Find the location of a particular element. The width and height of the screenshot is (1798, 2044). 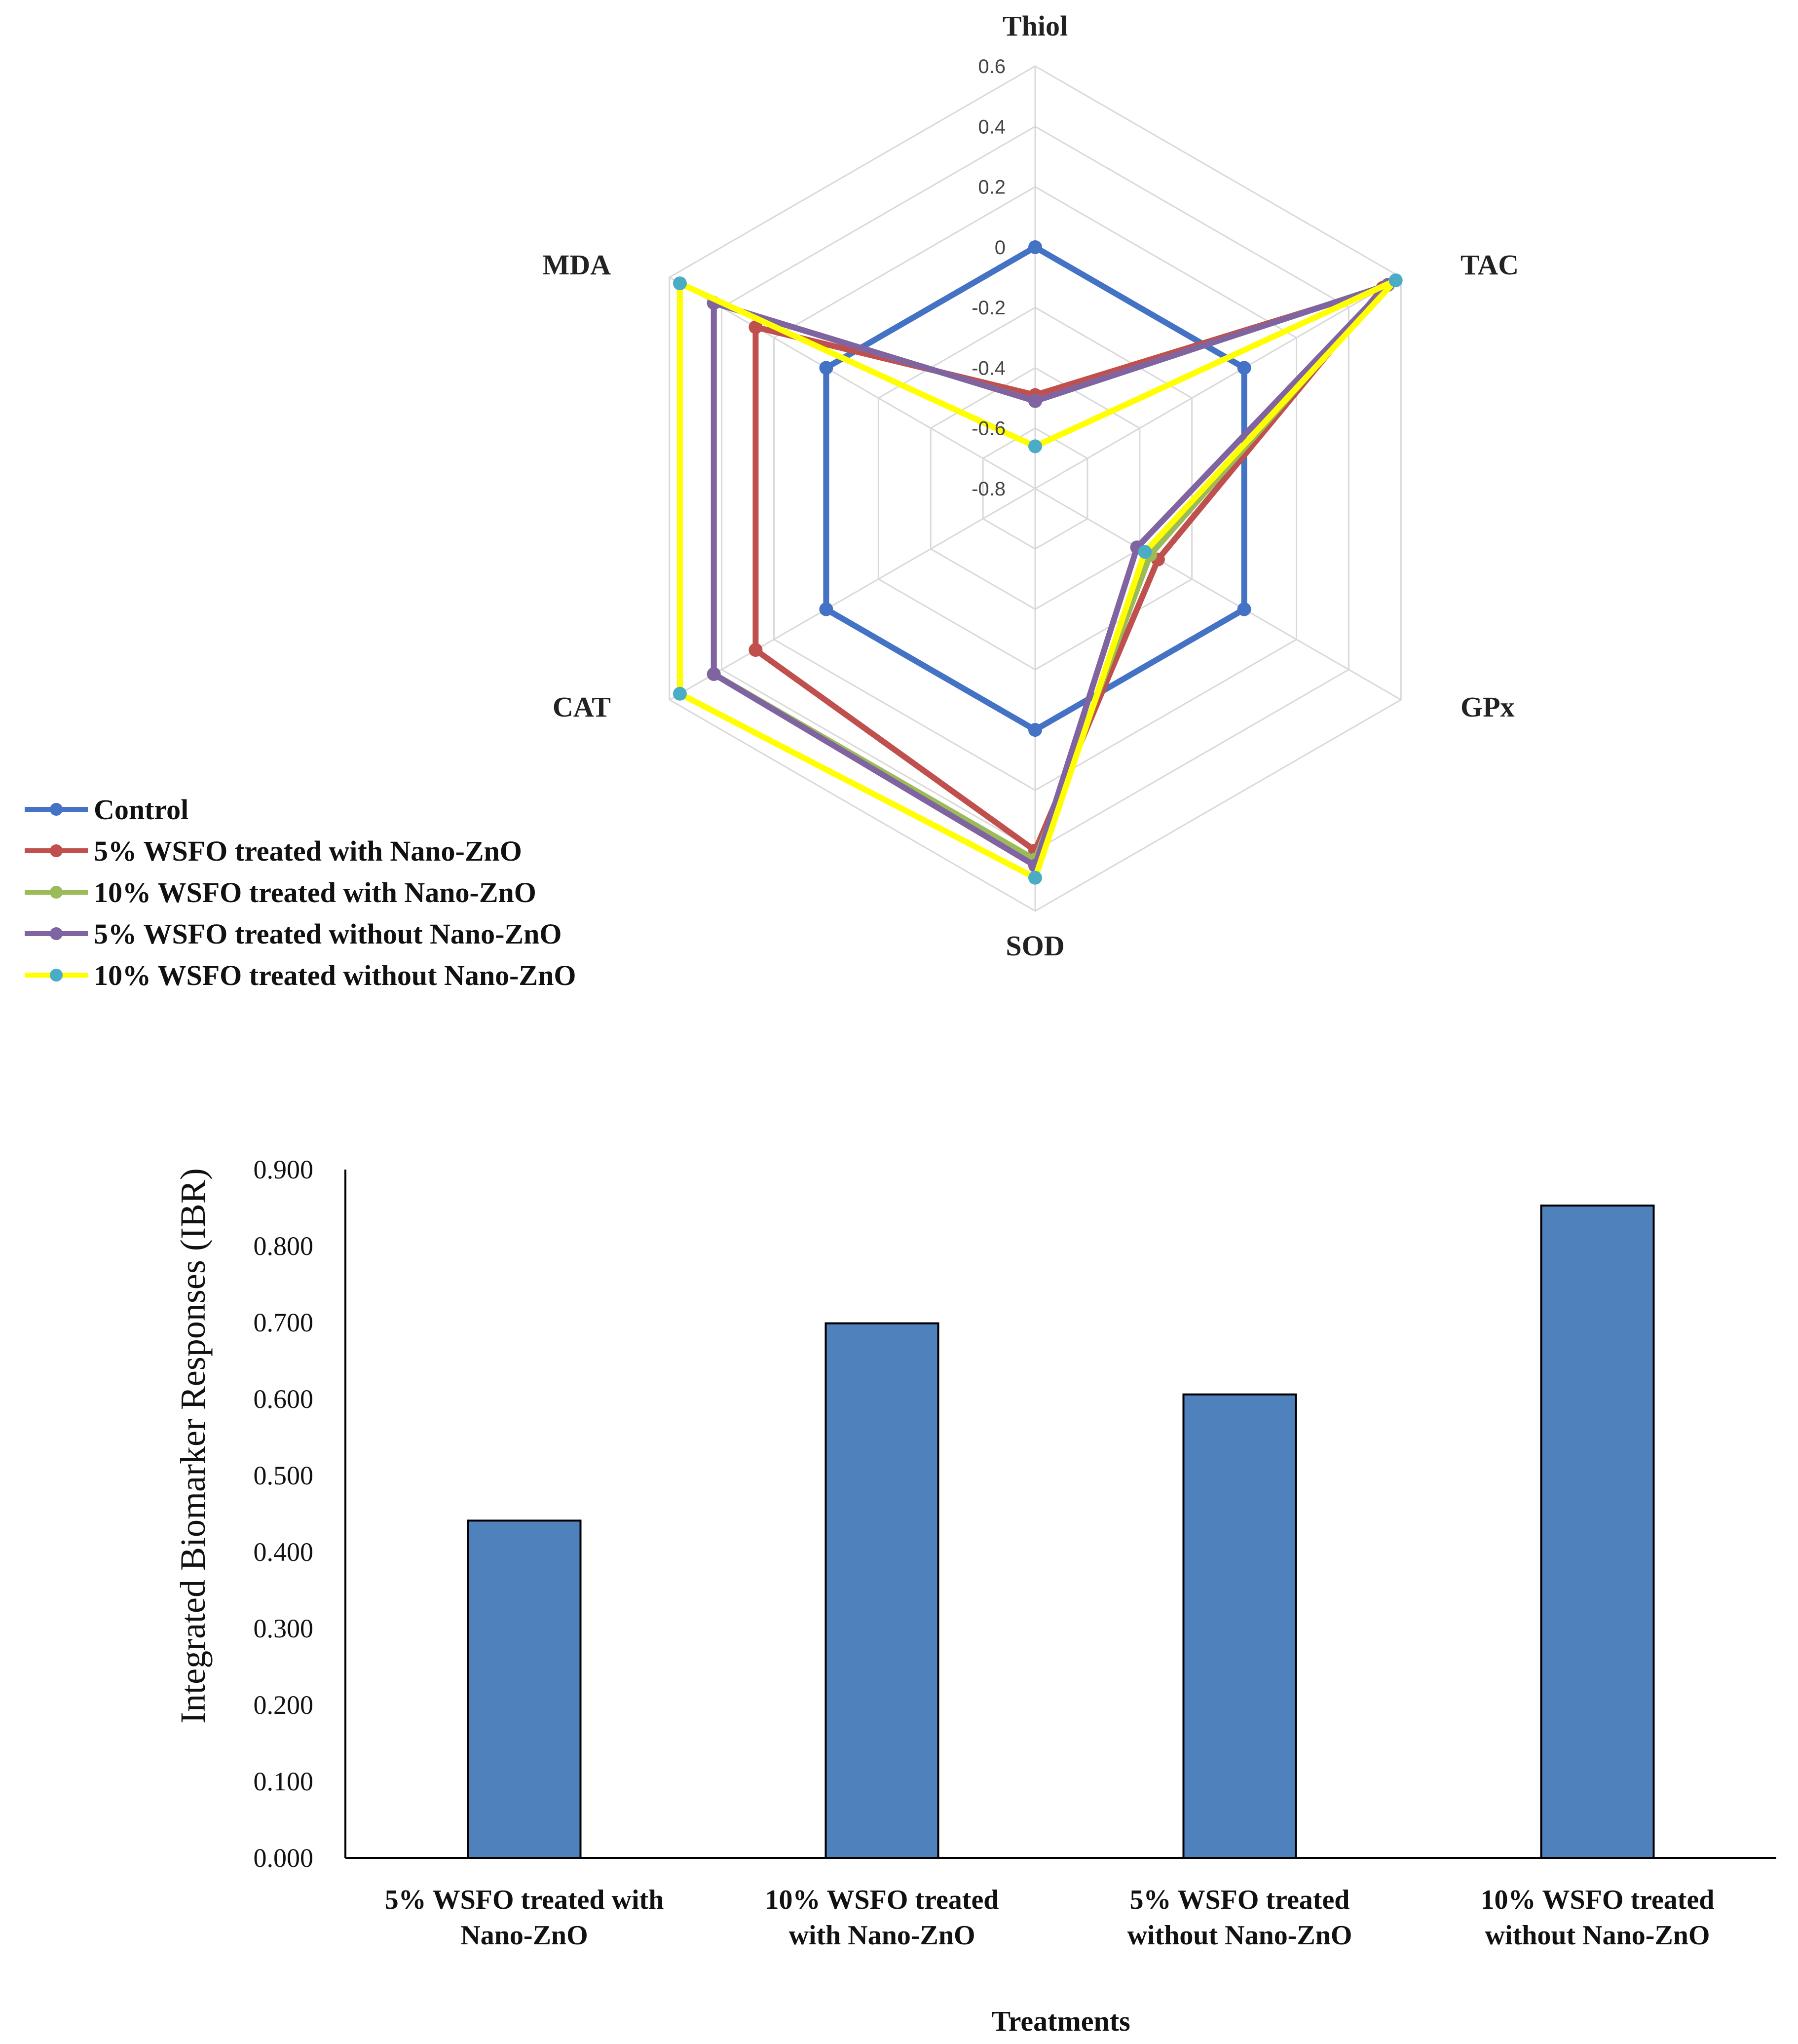

radar-series-10-wsfo-treated-with-nano-zno is located at coordinates (1052, 572).